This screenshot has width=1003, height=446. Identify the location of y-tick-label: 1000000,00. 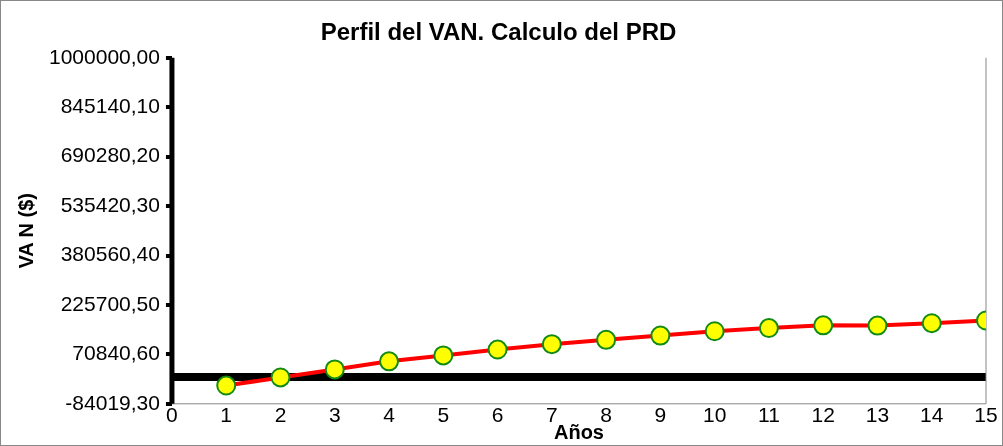
(104, 56).